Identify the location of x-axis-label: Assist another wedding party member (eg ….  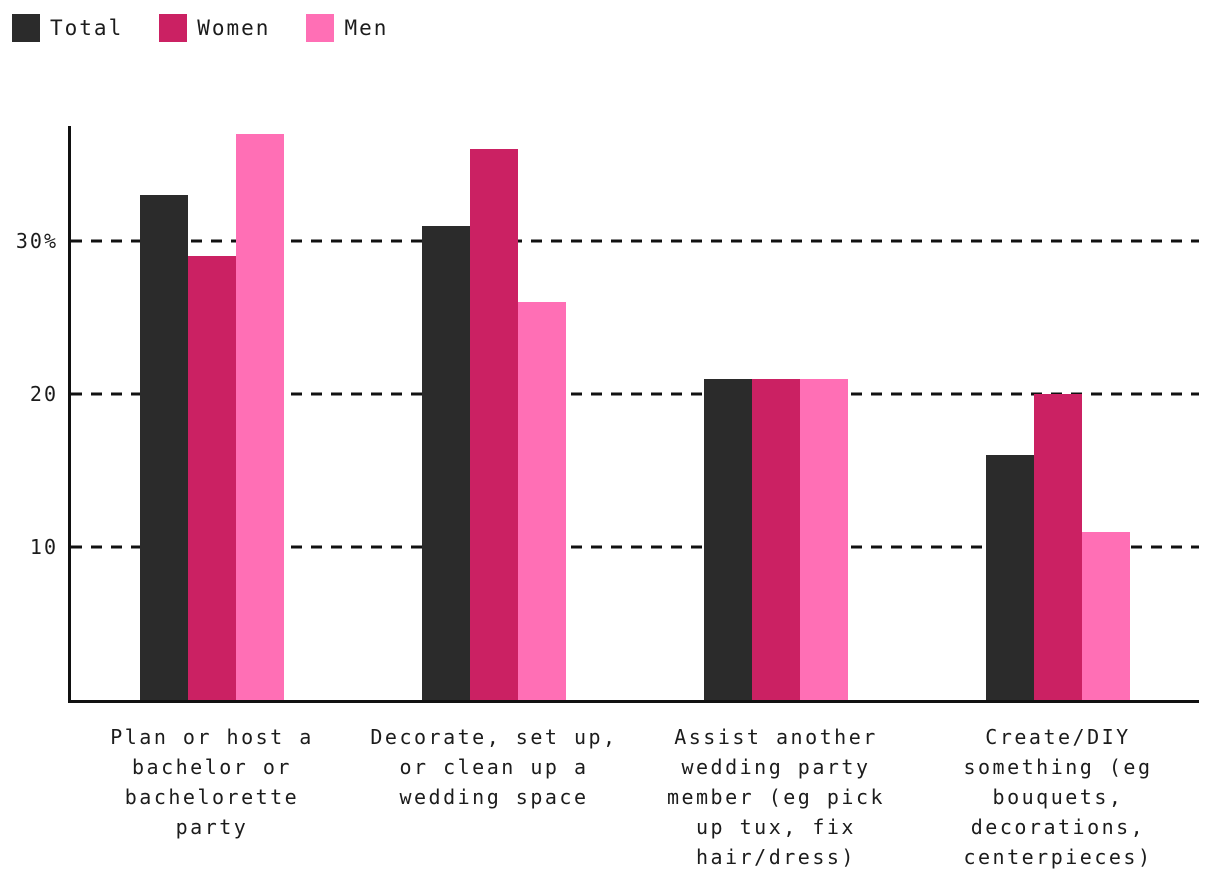
(776, 797).